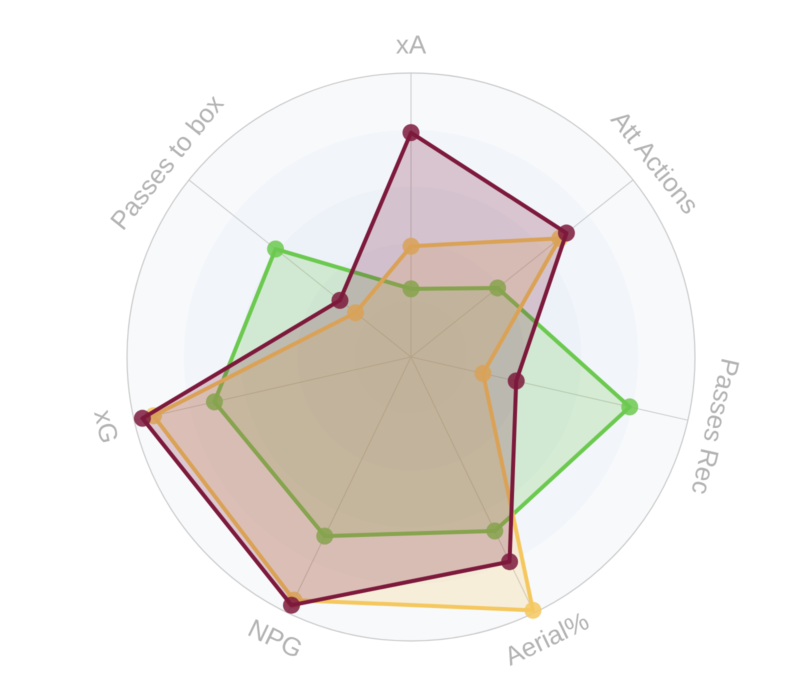  What do you see at coordinates (716, 427) in the screenshot?
I see `spoke-label: Passes Rec` at bounding box center [716, 427].